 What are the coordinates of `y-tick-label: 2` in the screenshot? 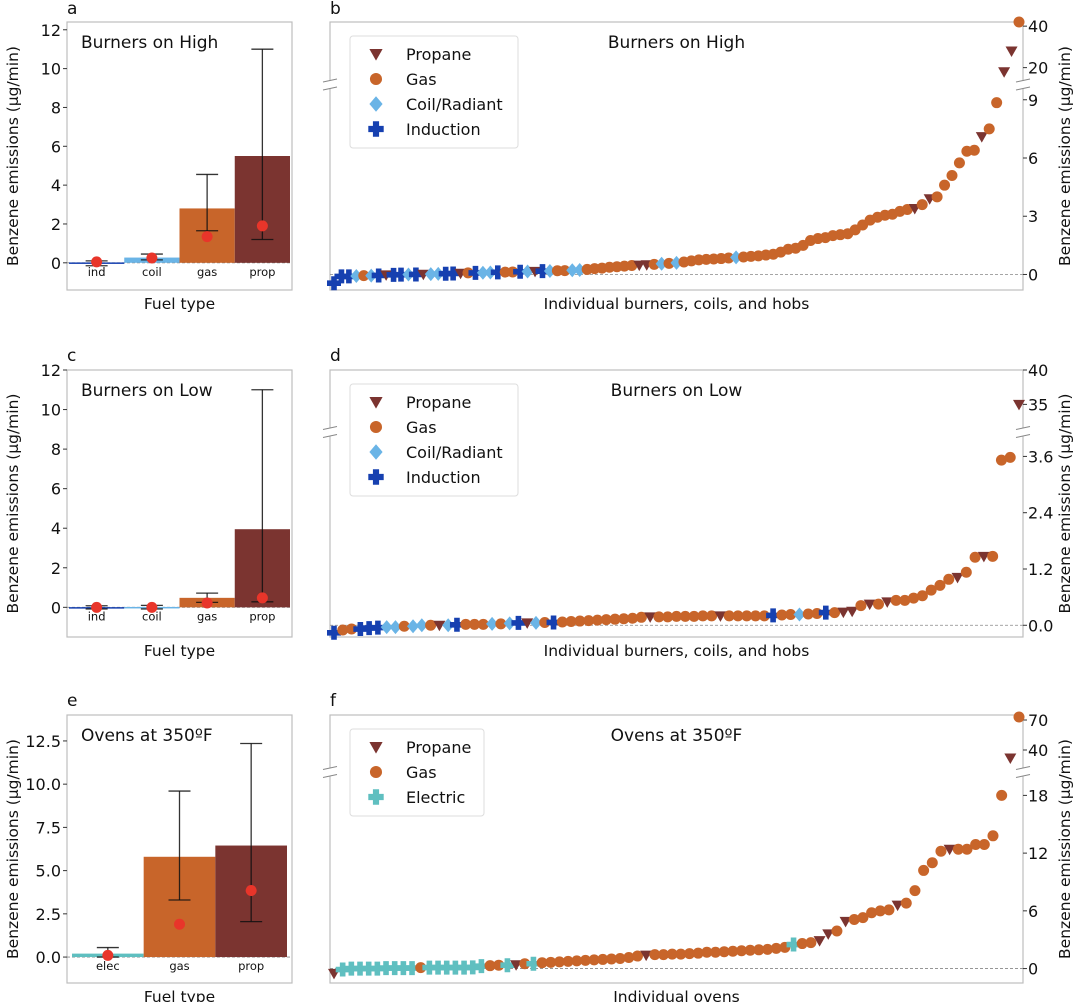 It's located at (56, 224).